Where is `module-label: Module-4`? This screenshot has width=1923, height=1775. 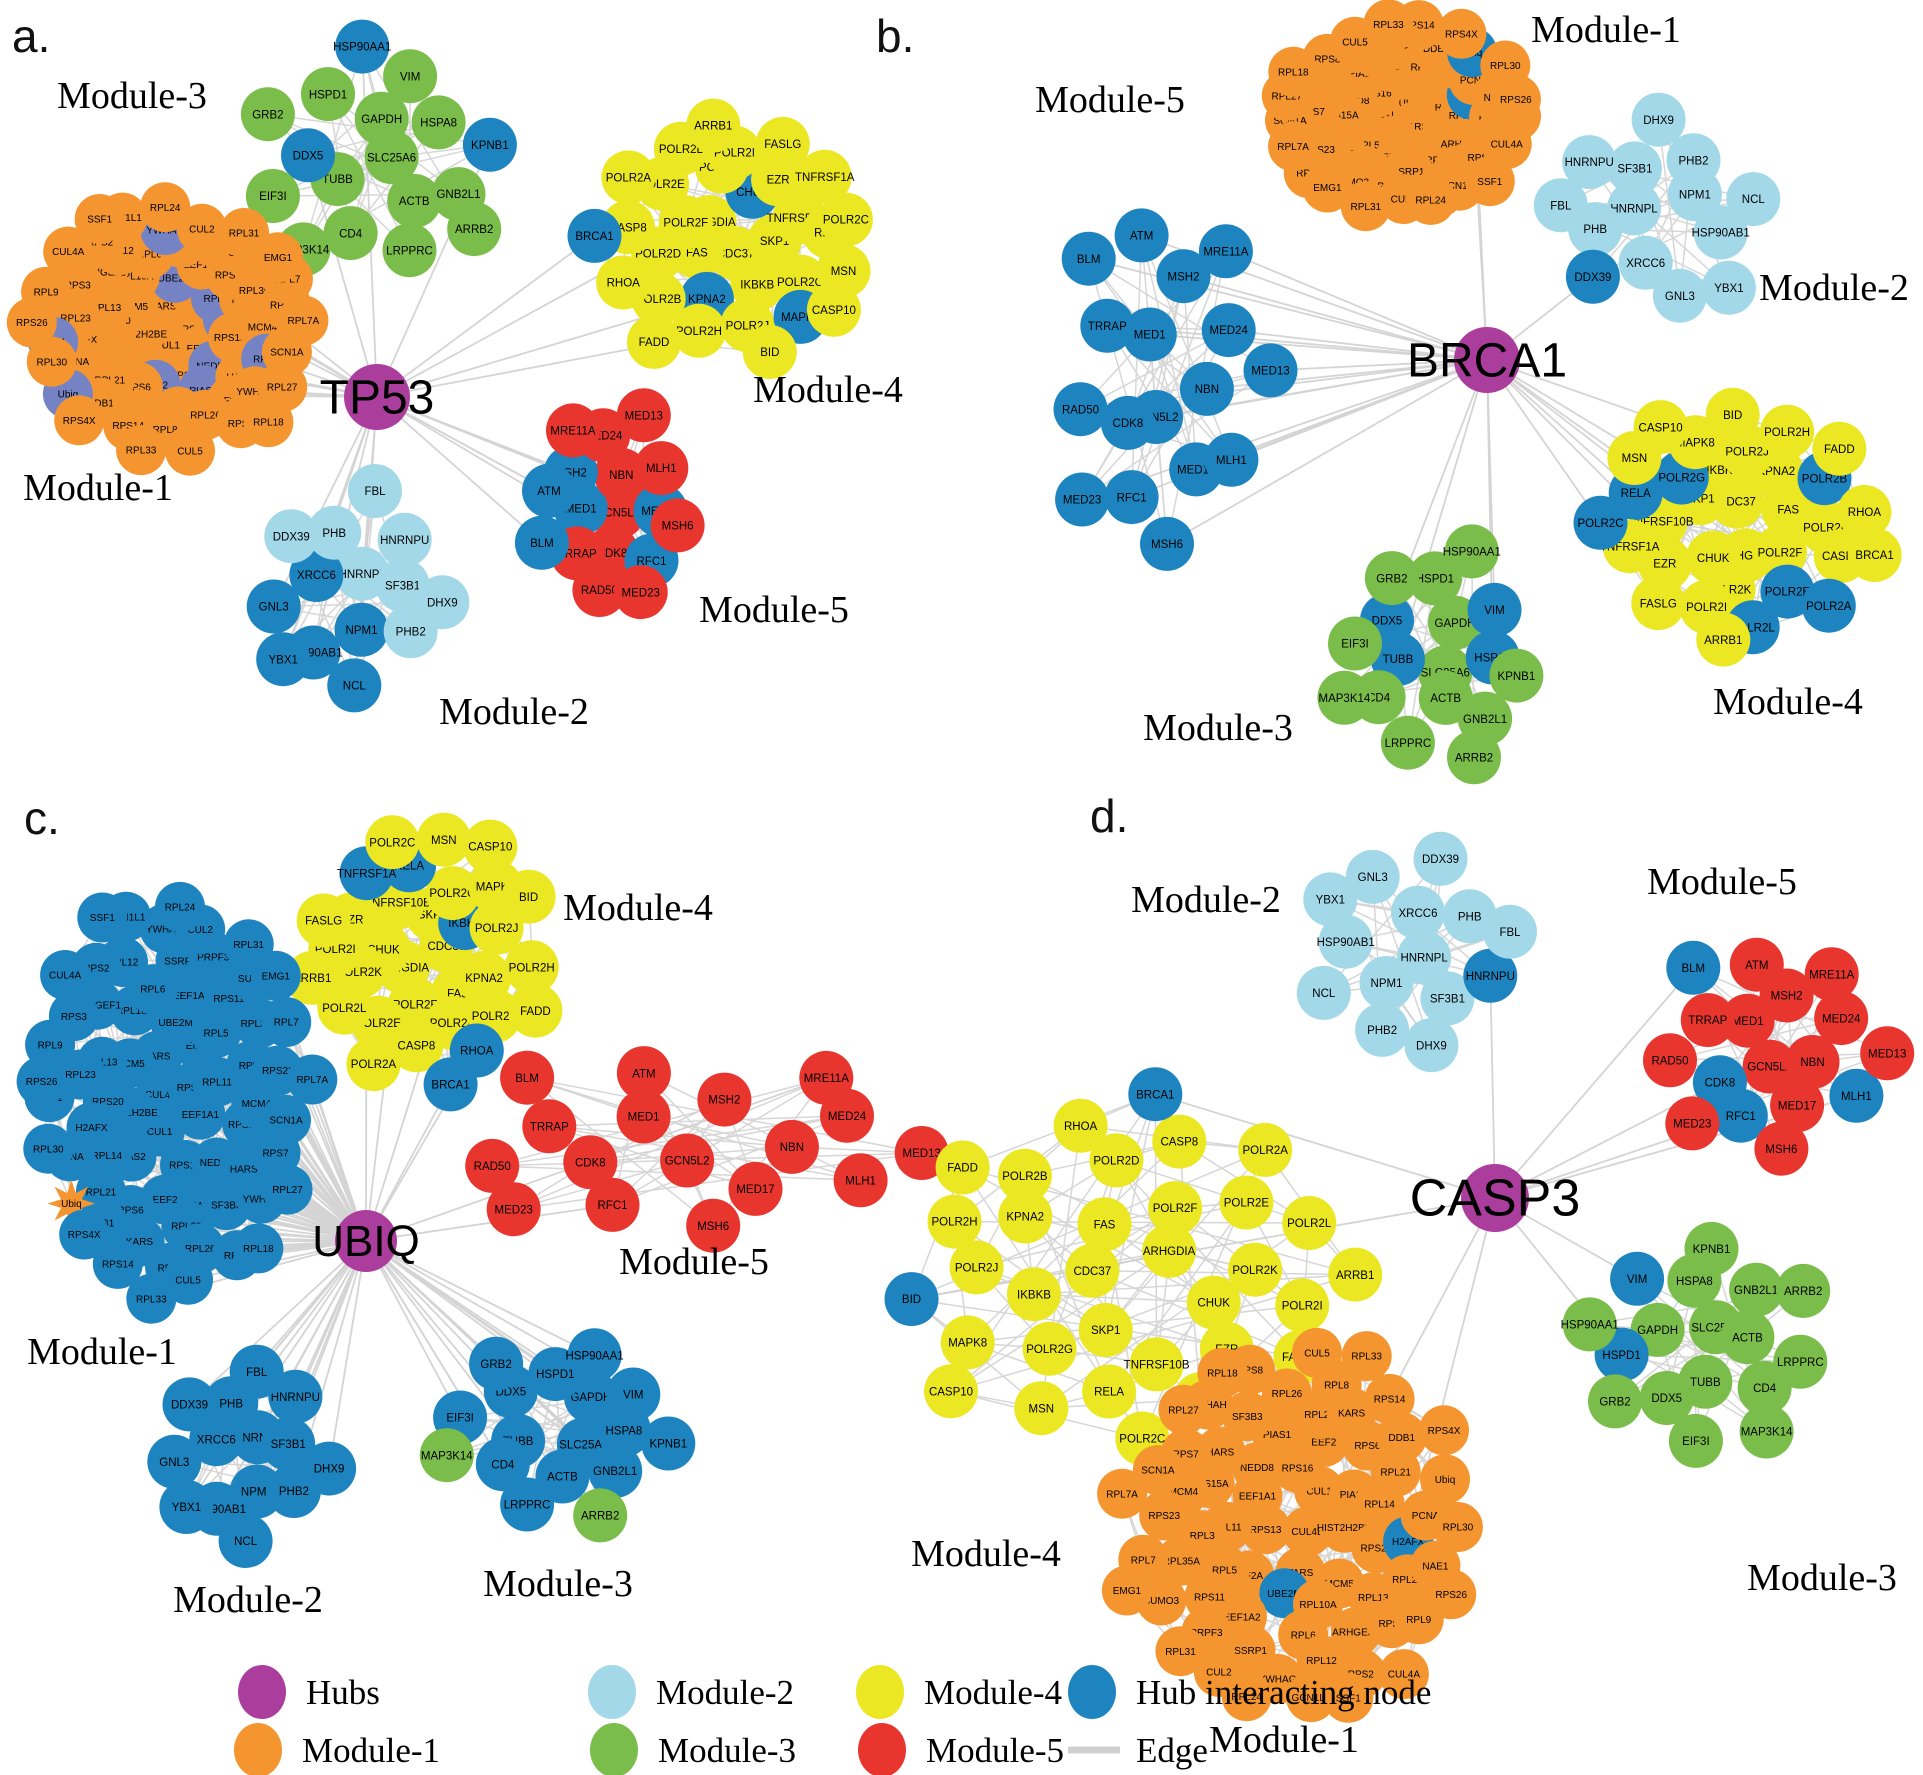 module-label: Module-4 is located at coordinates (828, 390).